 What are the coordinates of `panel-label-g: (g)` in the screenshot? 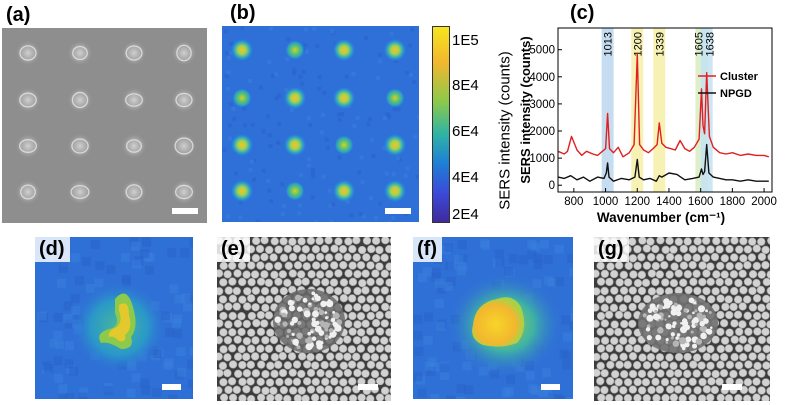 It's located at (611, 249).